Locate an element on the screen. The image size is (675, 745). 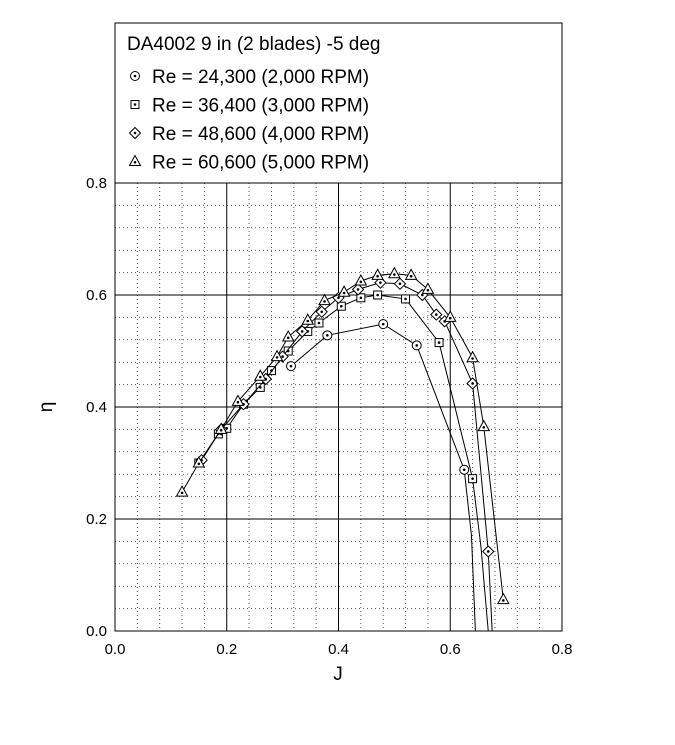
y-tick-label: 0.8 is located at coordinates (96, 183).